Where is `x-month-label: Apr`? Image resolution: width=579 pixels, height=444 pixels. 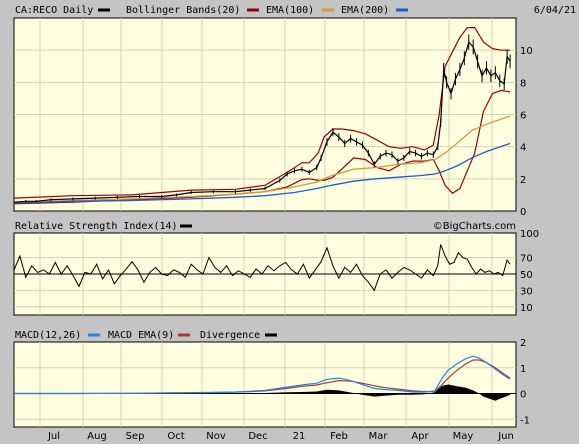
x-month-label: Apr is located at coordinates (420, 436).